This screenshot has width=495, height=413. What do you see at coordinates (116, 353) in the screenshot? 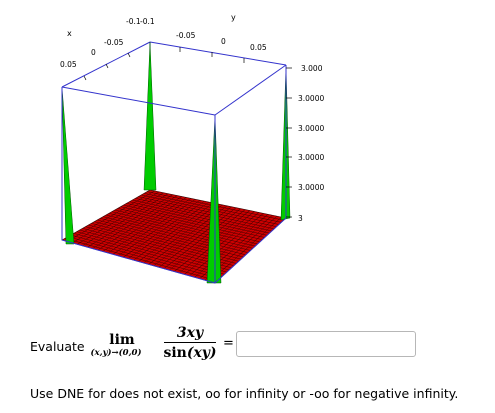
I see `lim-subscript: (x,y)→(0,0)` at bounding box center [116, 353].